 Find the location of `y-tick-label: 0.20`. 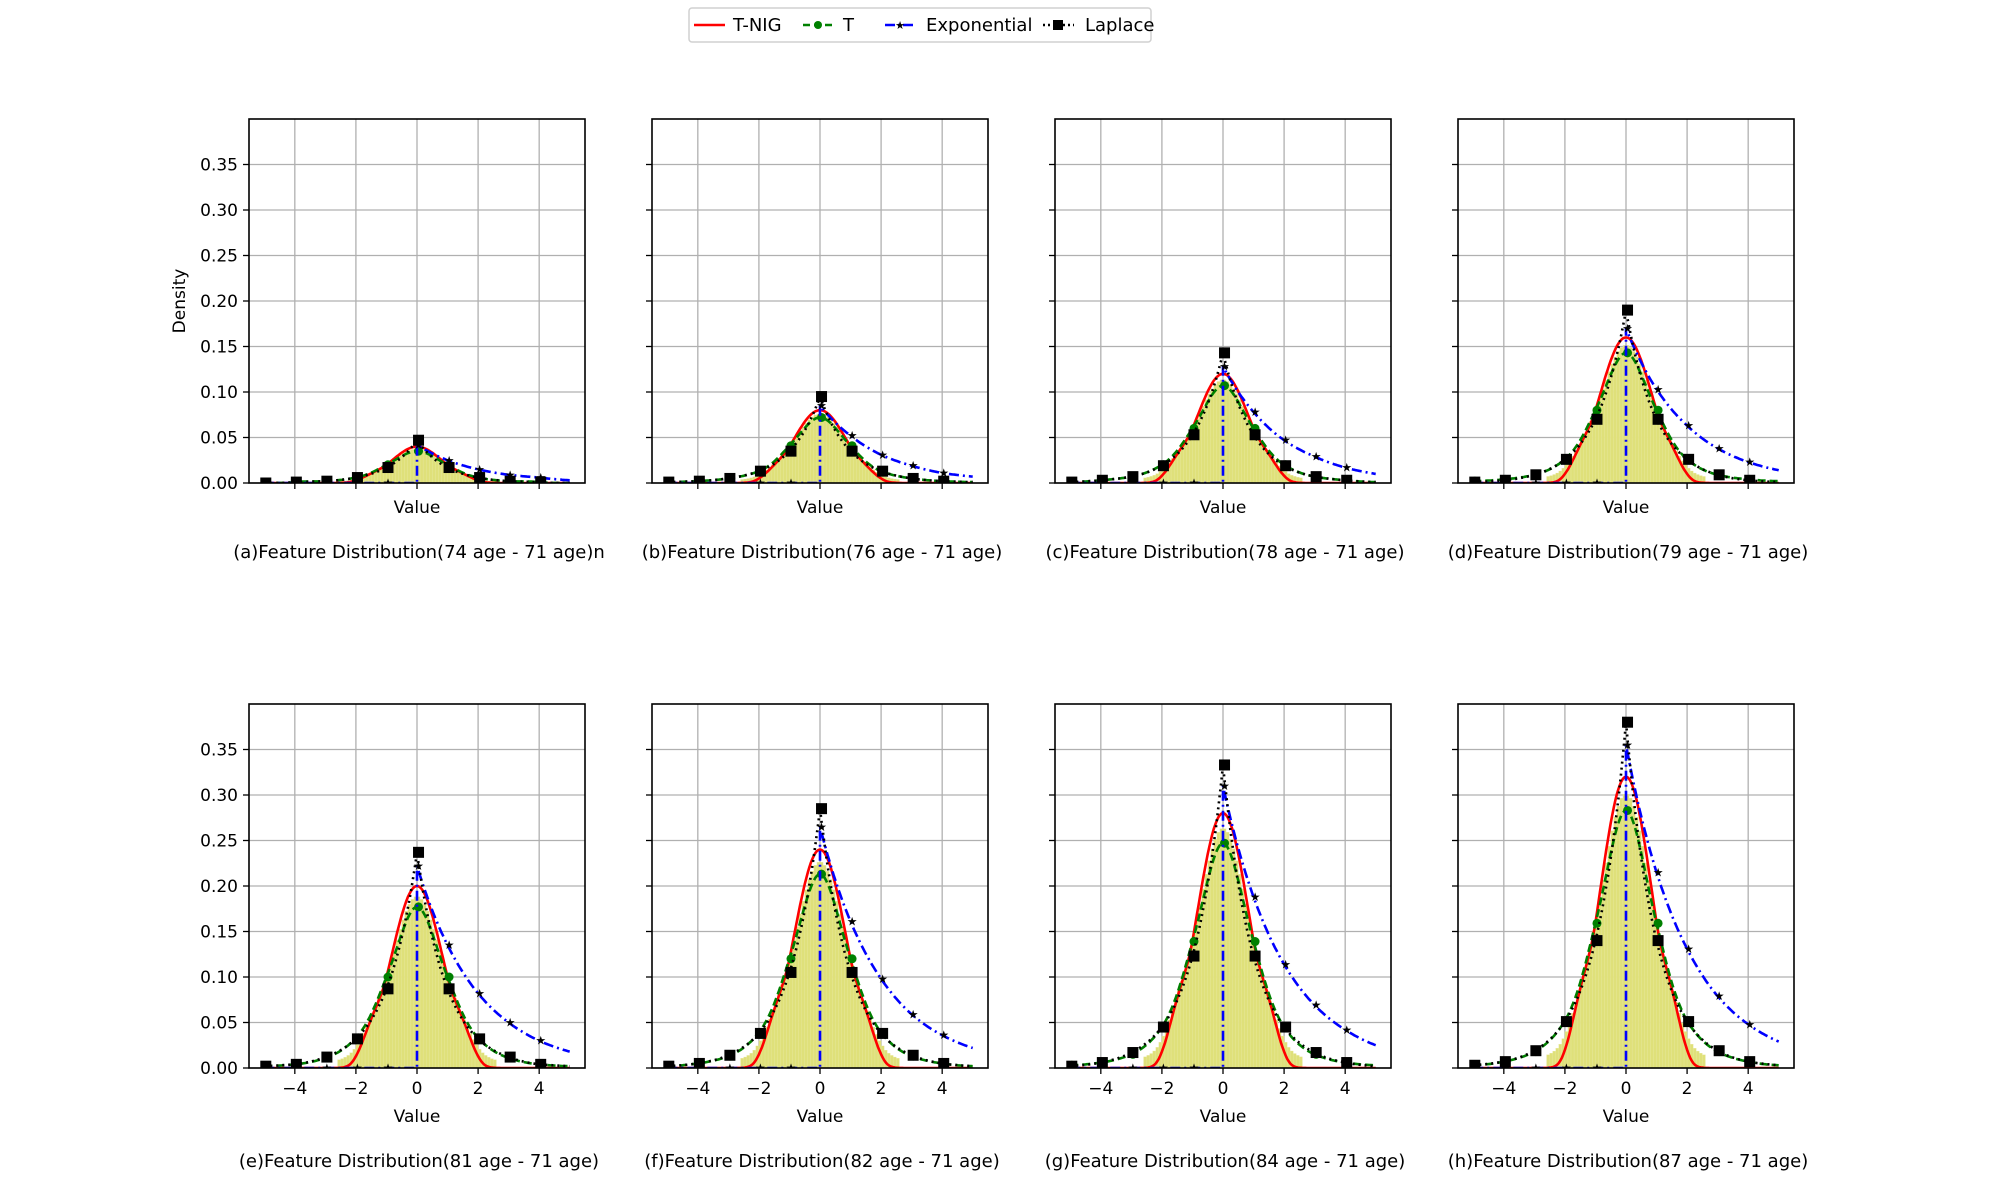

y-tick-label: 0.20 is located at coordinates (219, 302).